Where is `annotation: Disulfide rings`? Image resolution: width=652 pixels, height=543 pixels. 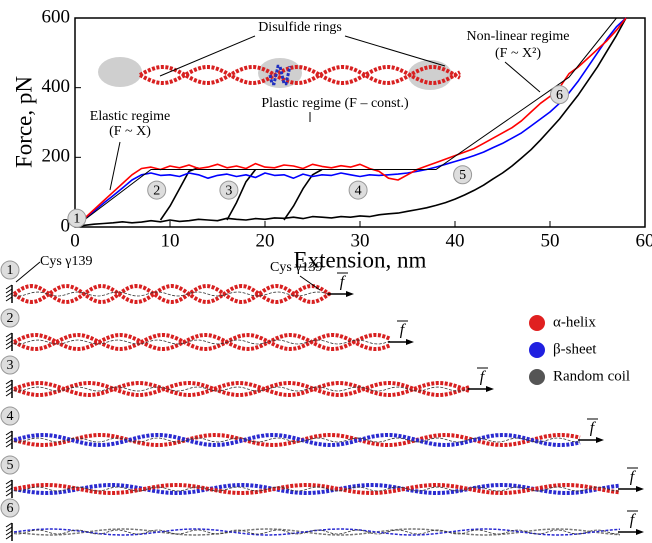 annotation: Disulfide rings is located at coordinates (300, 27).